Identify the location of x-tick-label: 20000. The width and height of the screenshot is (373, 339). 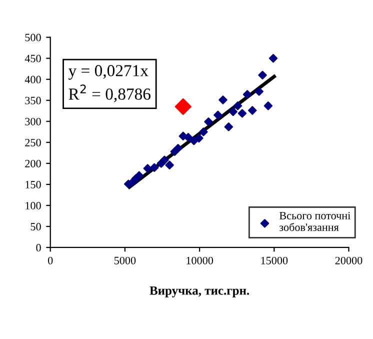
(348, 260).